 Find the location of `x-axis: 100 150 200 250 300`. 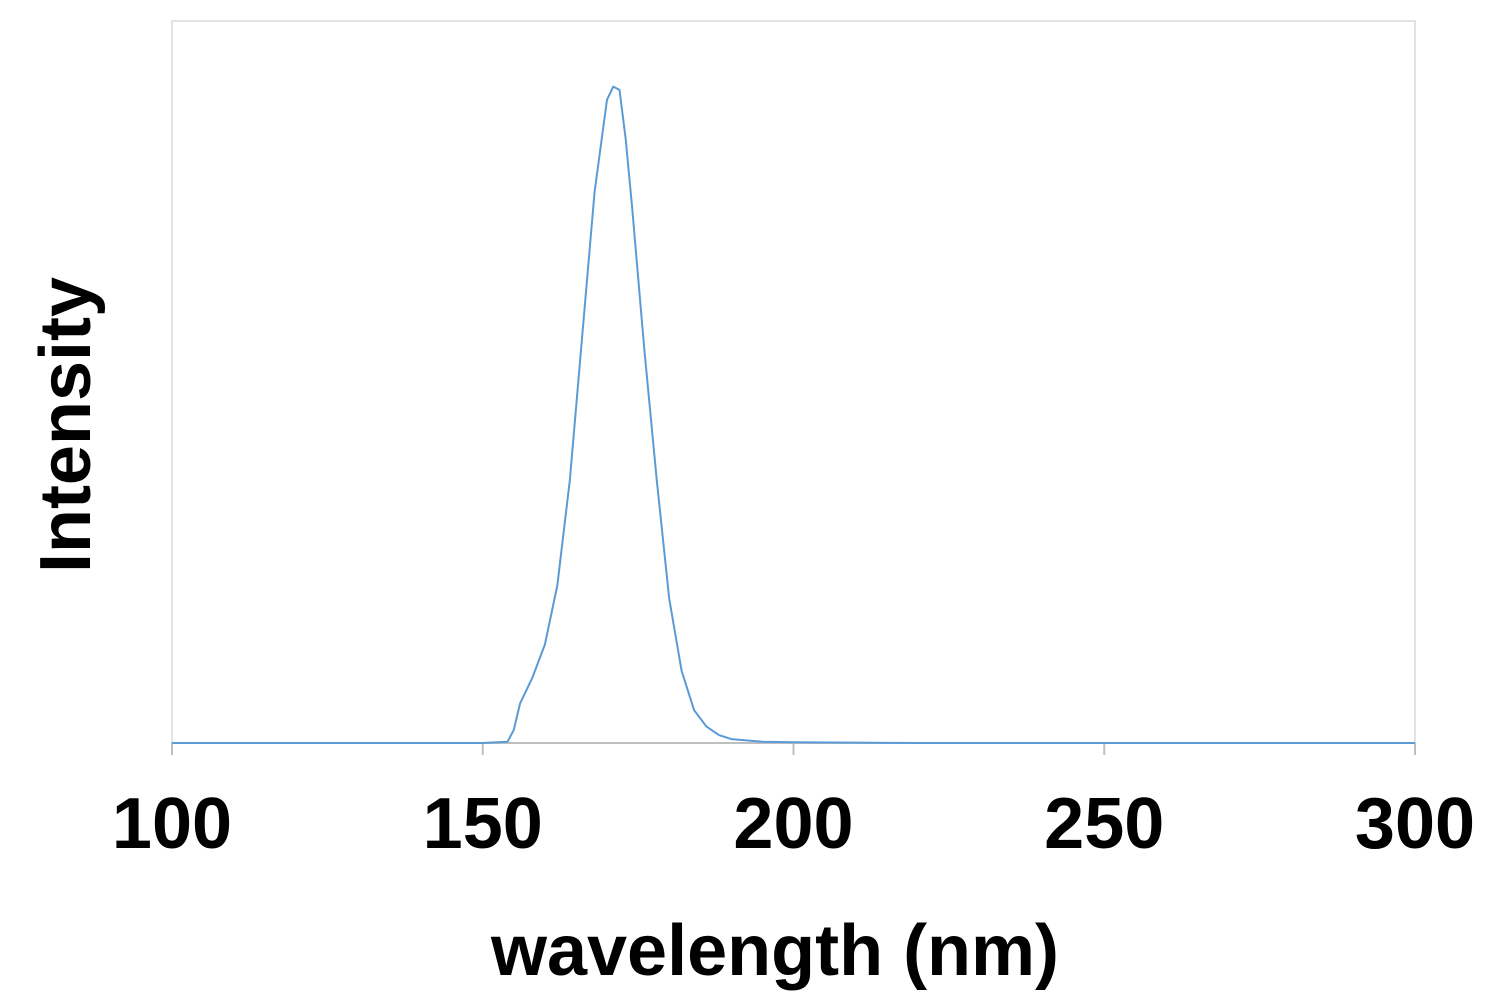

x-axis: 100 150 200 250 300 is located at coordinates (793, 803).